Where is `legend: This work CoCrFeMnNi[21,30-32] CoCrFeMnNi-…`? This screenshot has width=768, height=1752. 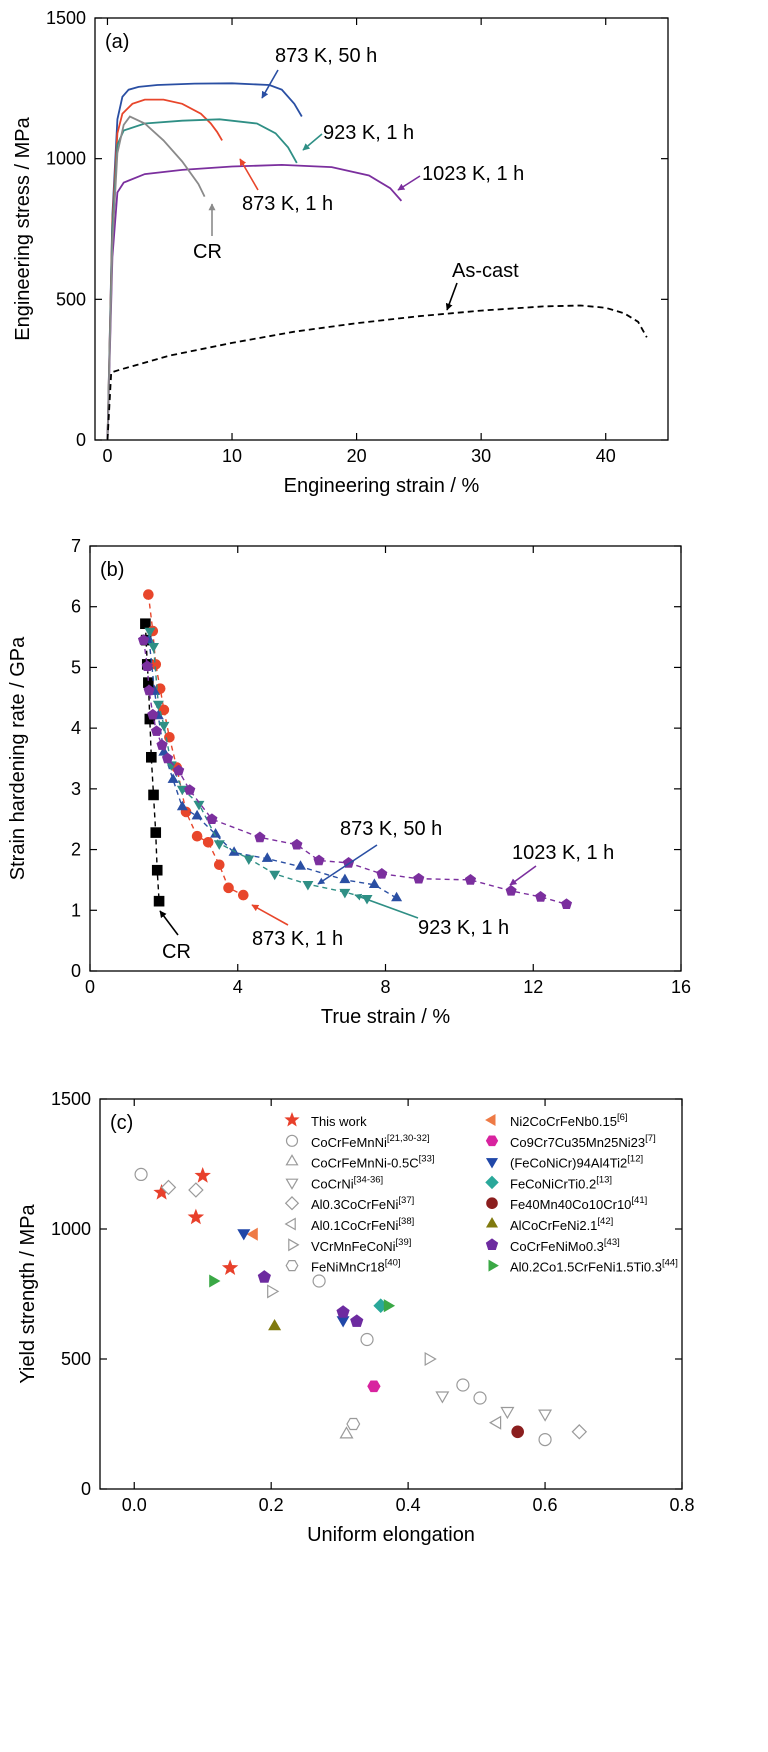 legend: This work CoCrFeMnNi[21,30-32] CoCrFeMnNi-… is located at coordinates (481, 1193).